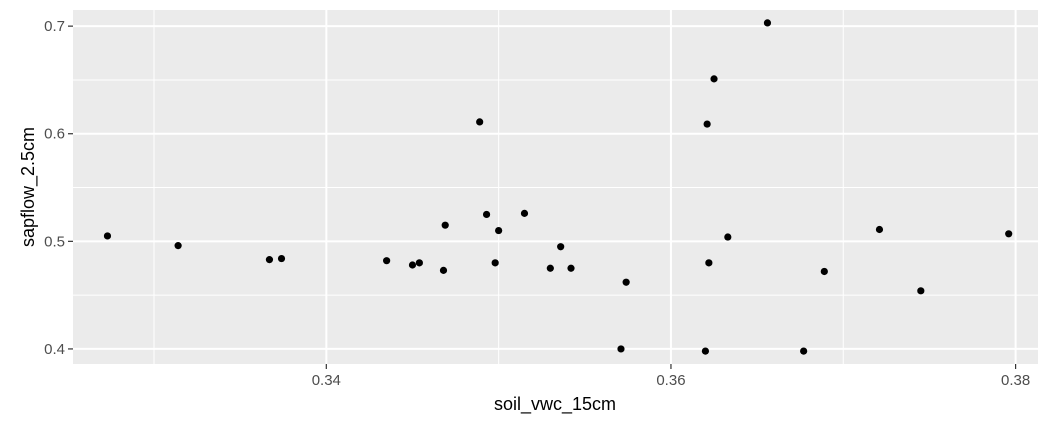 The width and height of the screenshot is (1048, 423). What do you see at coordinates (670, 380) in the screenshot?
I see `x-tick-label: 0.36` at bounding box center [670, 380].